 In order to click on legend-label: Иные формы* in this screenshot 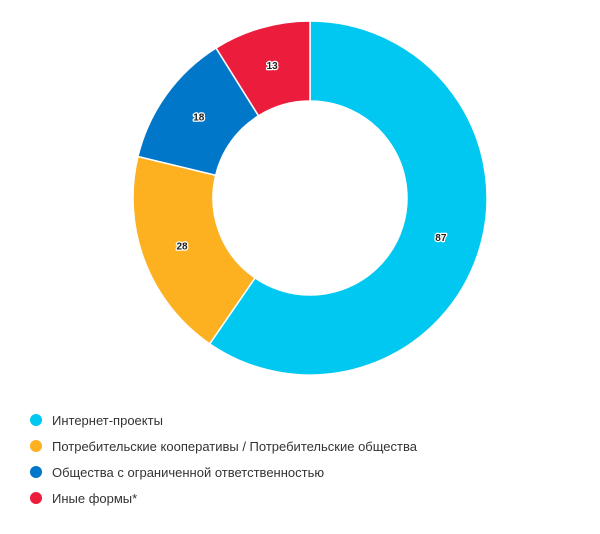, I will do `click(95, 498)`.